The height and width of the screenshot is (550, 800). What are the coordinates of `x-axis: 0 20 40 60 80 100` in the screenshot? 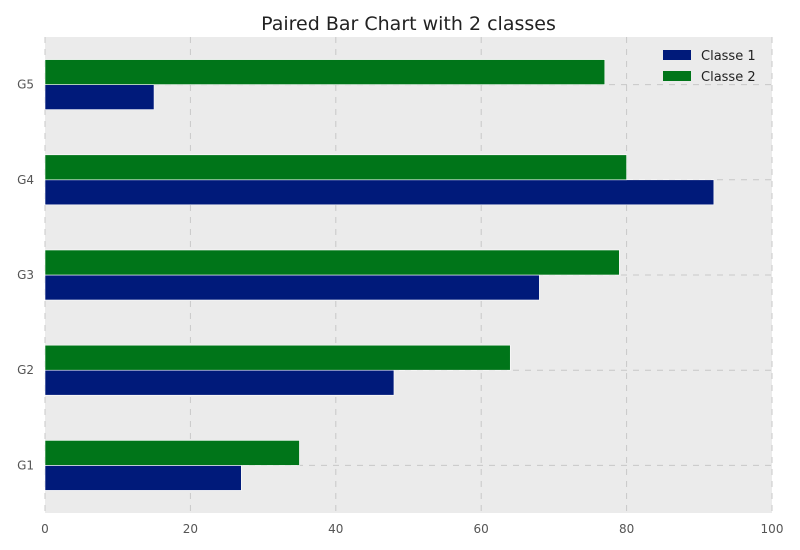 It's located at (412, 529).